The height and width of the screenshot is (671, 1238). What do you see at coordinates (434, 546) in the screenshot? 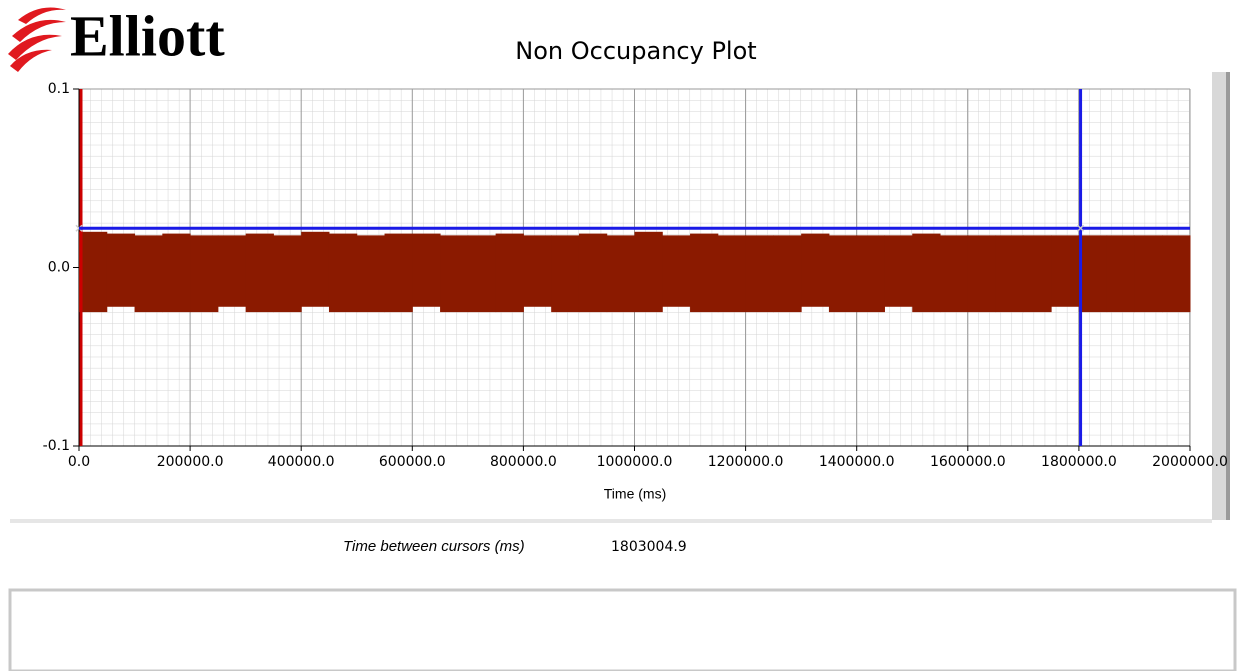
I see `readout-label: Time between cursors (ms)` at bounding box center [434, 546].